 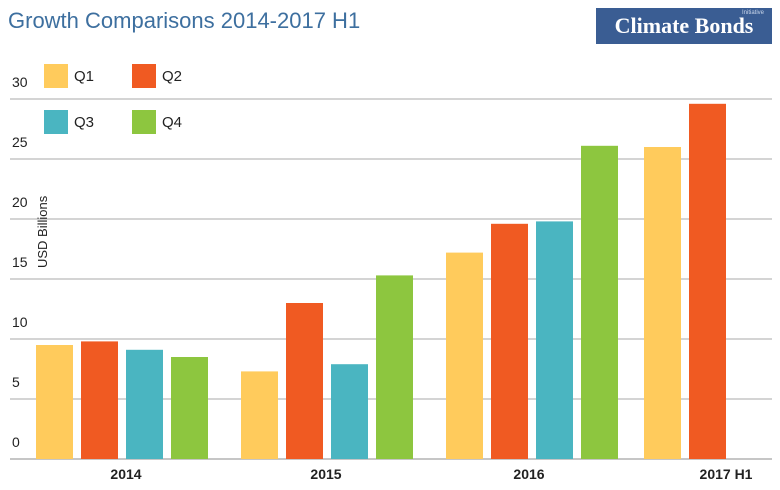 I want to click on x-category-label: 2017 H1, so click(x=726, y=474).